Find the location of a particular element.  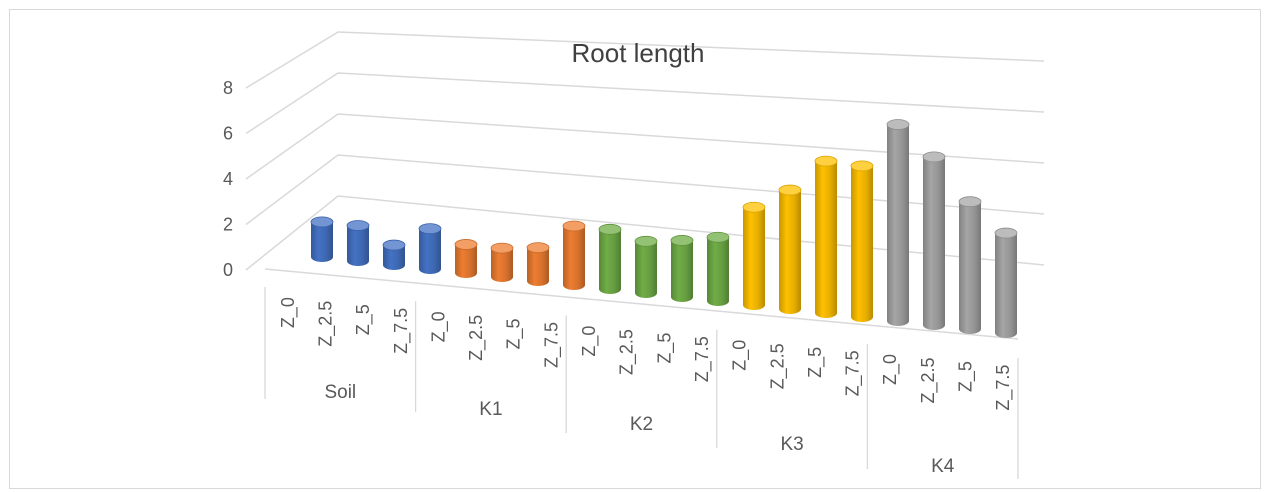

y-tick-label: 0 is located at coordinates (228, 270).